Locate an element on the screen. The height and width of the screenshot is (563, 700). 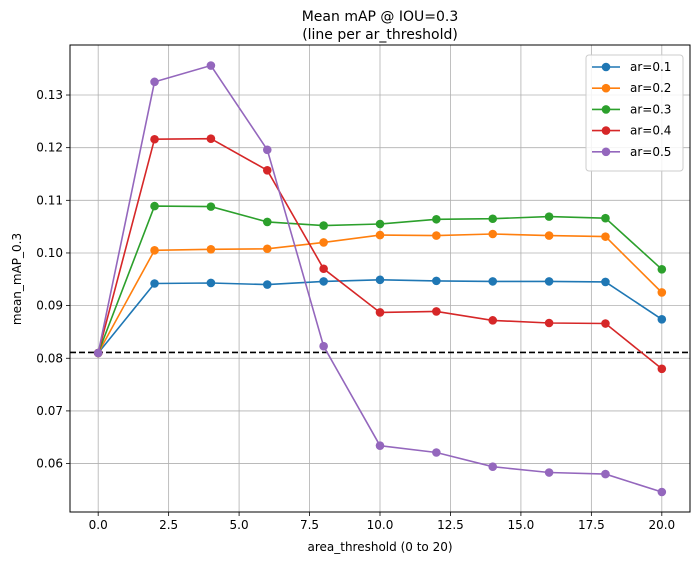
legend-label: ar=0.5 is located at coordinates (650, 152).